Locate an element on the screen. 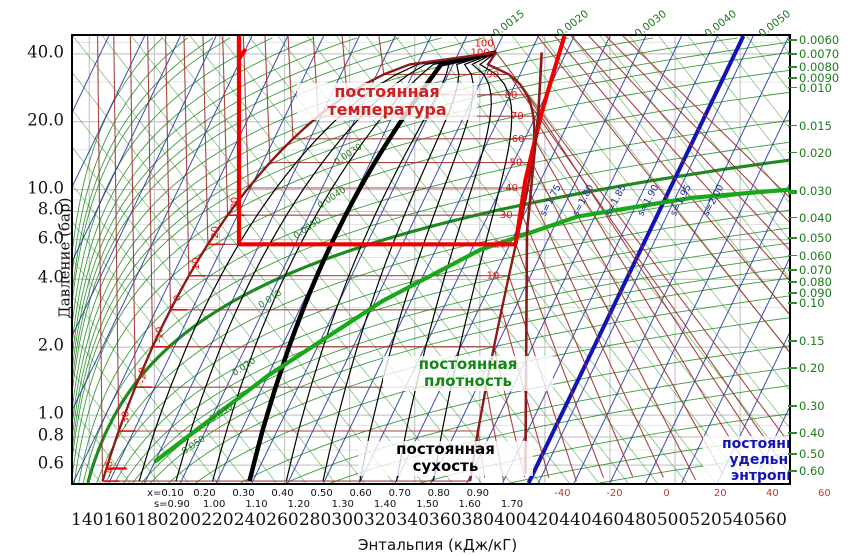  annotation-line: плотность is located at coordinates (468, 381).